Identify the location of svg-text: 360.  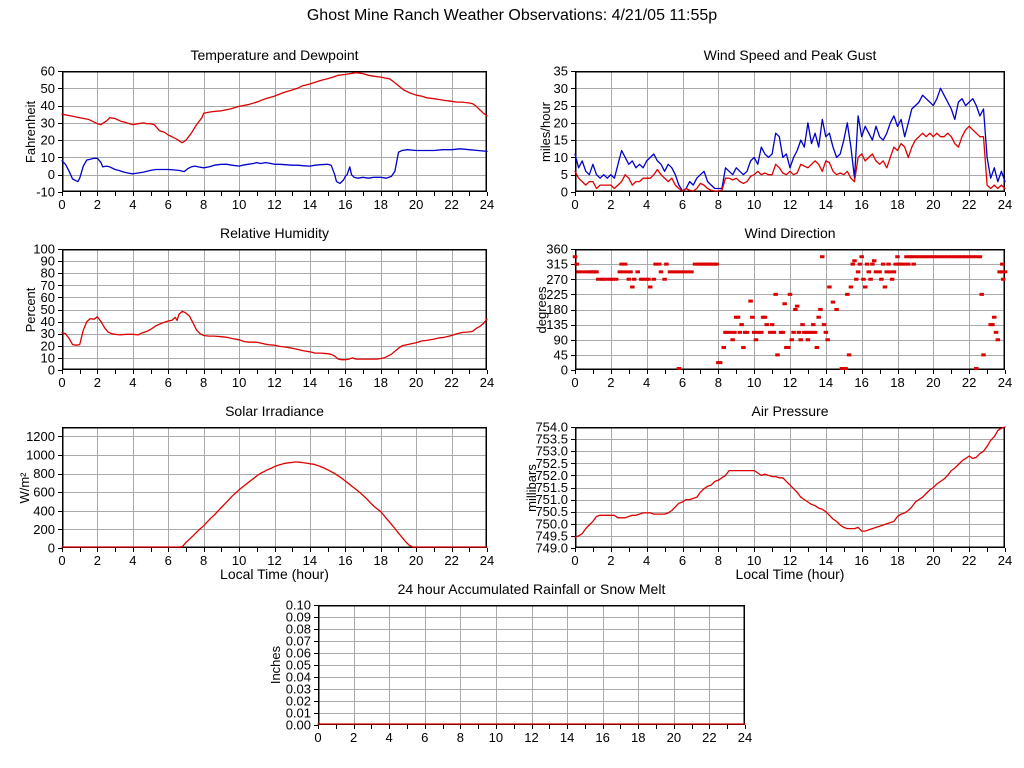
(557, 249).